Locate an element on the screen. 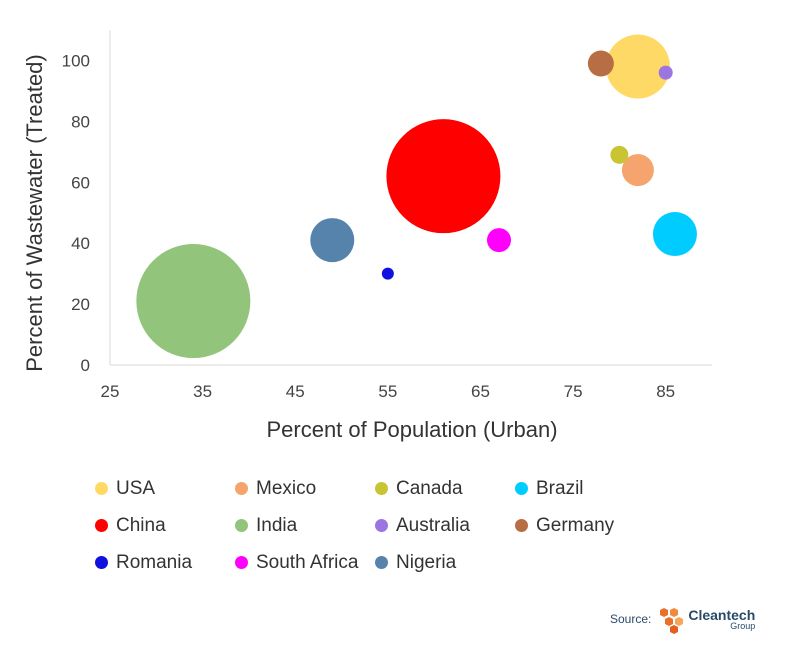  bubble-china is located at coordinates (443, 176).